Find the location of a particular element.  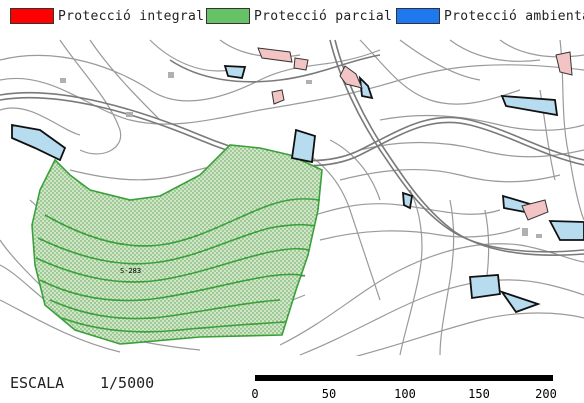

scale-tick-label: 50 is located at coordinates (329, 394).